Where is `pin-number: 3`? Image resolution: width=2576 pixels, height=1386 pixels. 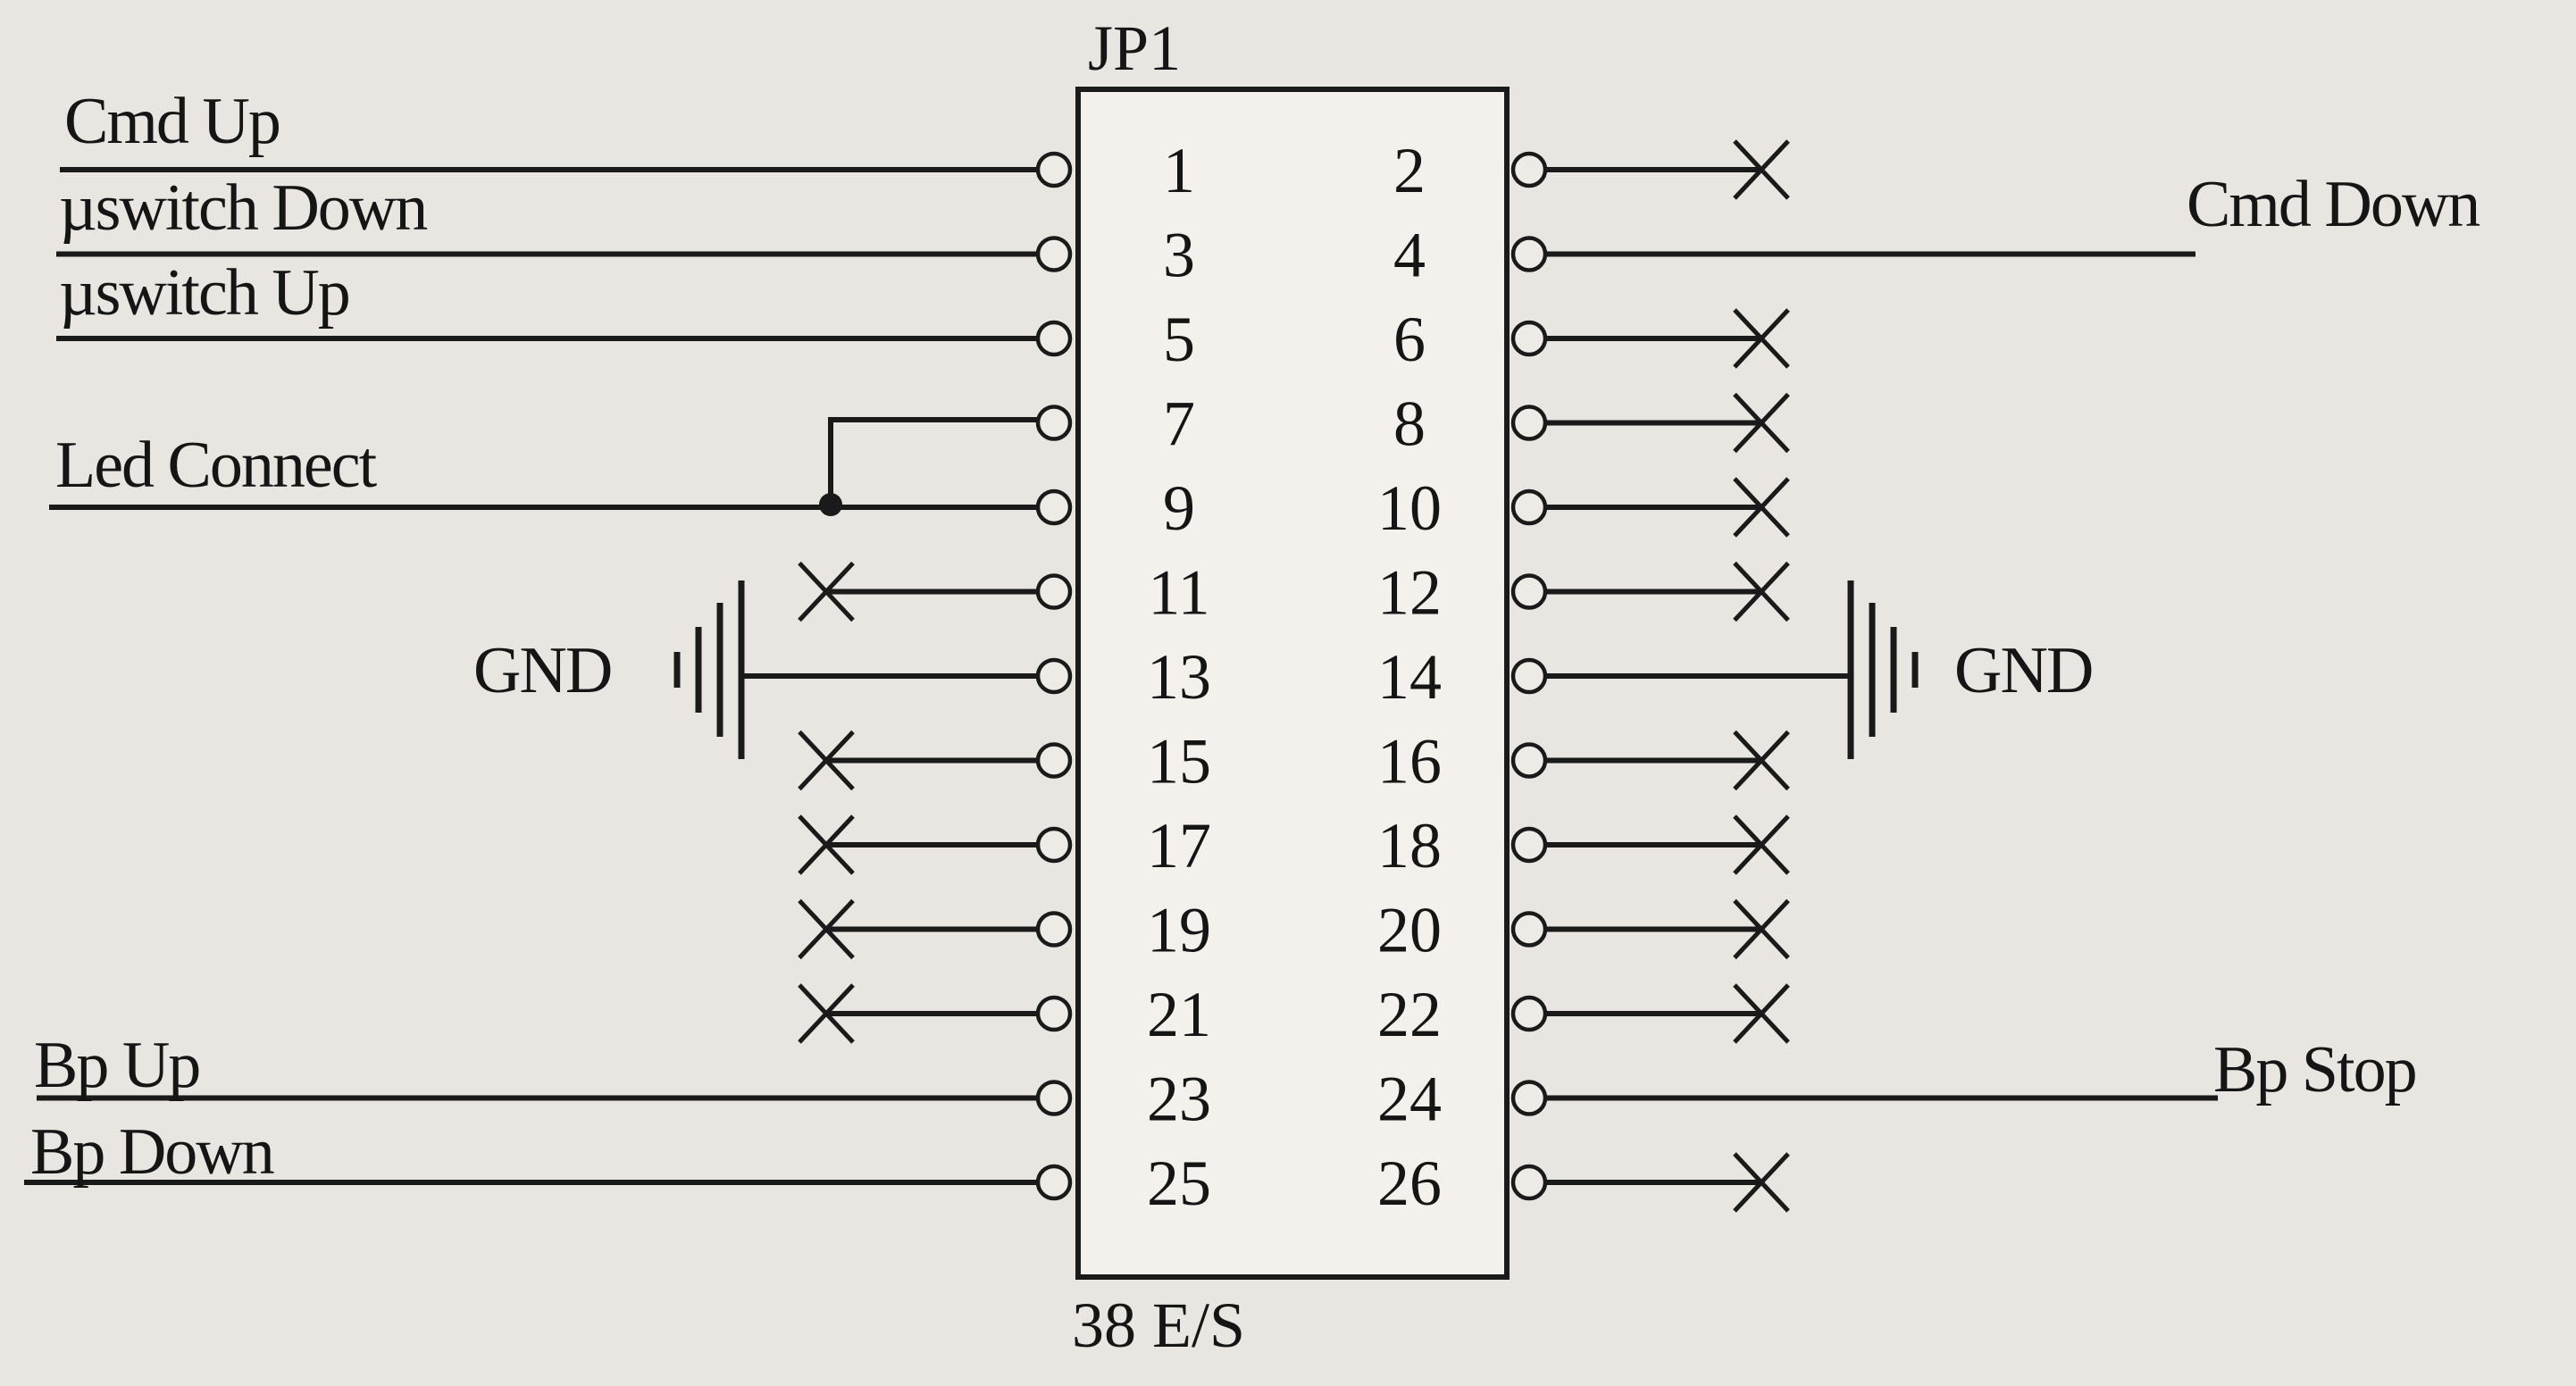
pin-number: 3 is located at coordinates (1179, 256).